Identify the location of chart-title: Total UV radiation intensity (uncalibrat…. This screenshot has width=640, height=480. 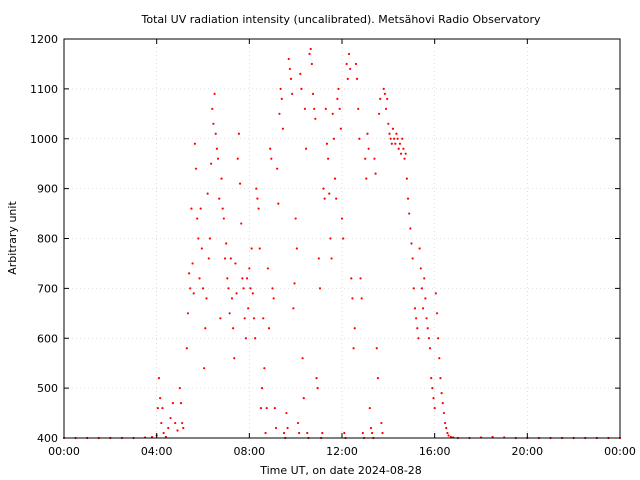
(341, 19).